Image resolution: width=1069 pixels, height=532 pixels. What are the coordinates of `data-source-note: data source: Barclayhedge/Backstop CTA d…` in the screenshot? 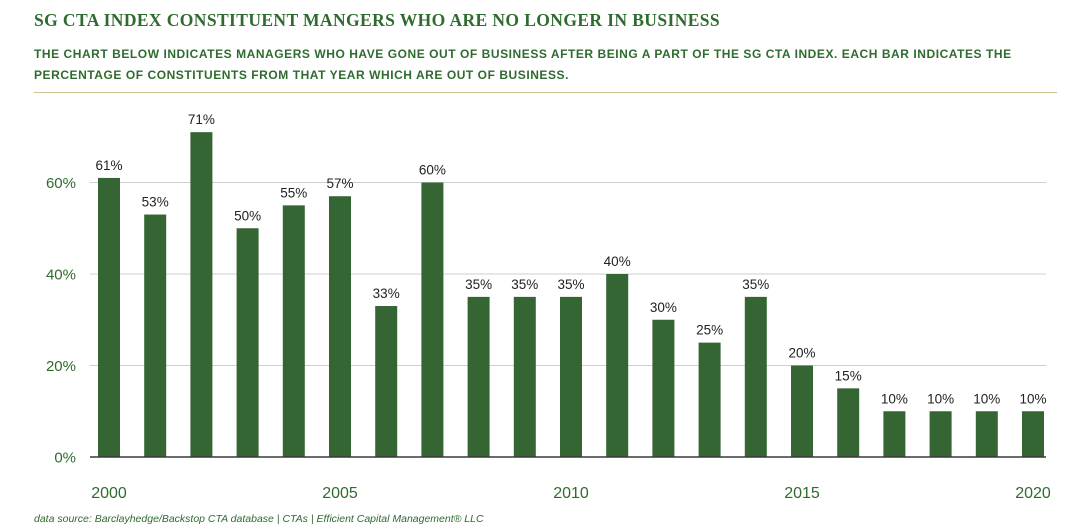 It's located at (259, 519).